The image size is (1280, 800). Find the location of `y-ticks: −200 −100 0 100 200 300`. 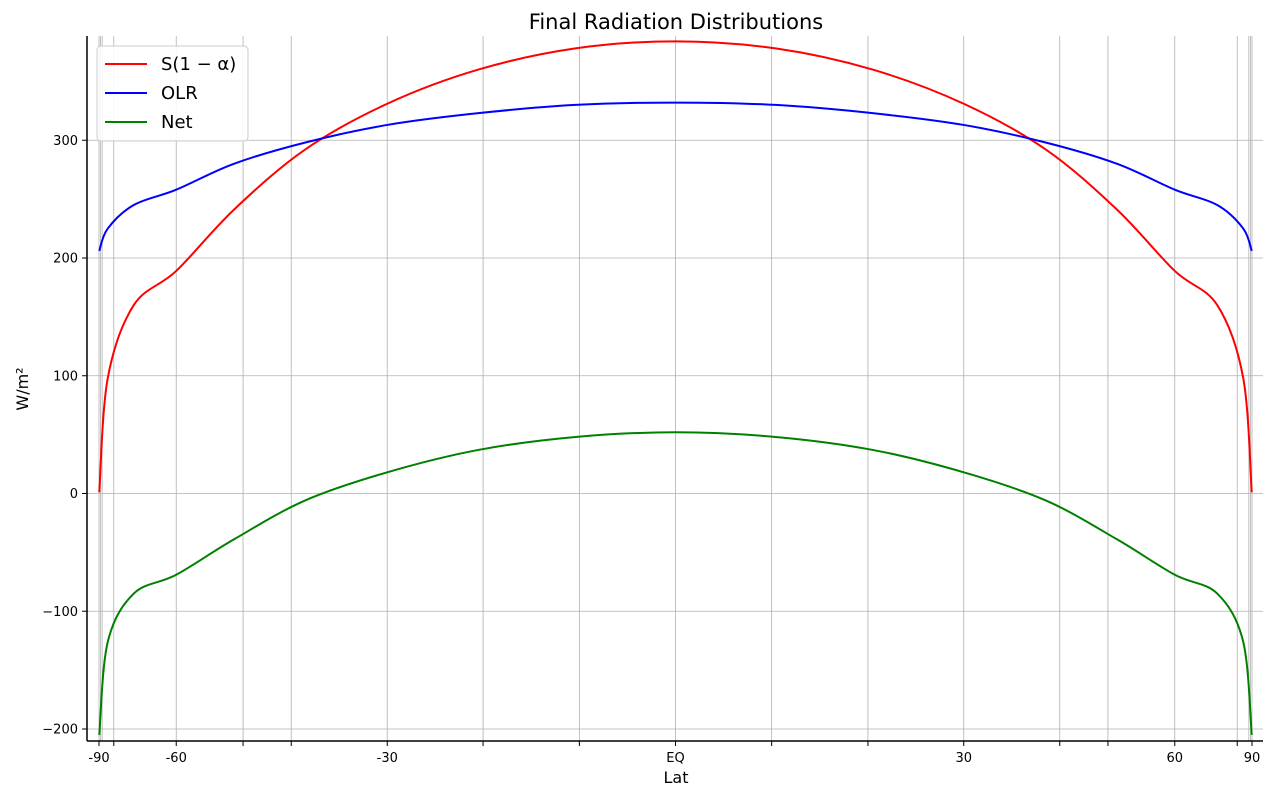

y-ticks: −200 −100 0 100 200 300 is located at coordinates (64, 436).